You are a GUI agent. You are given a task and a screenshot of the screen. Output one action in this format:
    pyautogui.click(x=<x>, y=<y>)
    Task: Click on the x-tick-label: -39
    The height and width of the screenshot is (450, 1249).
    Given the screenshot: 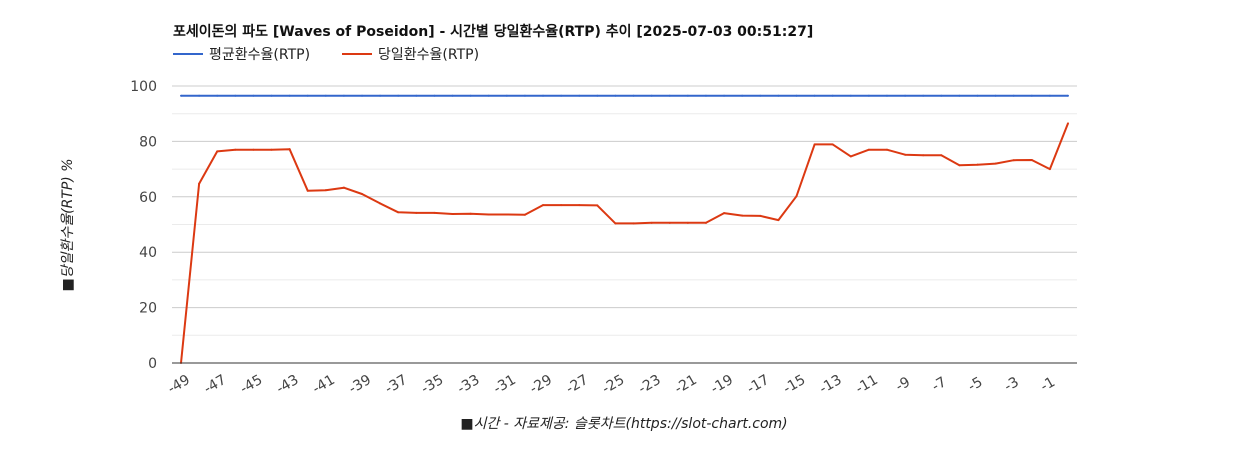 What is the action you would take?
    pyautogui.click(x=360, y=384)
    